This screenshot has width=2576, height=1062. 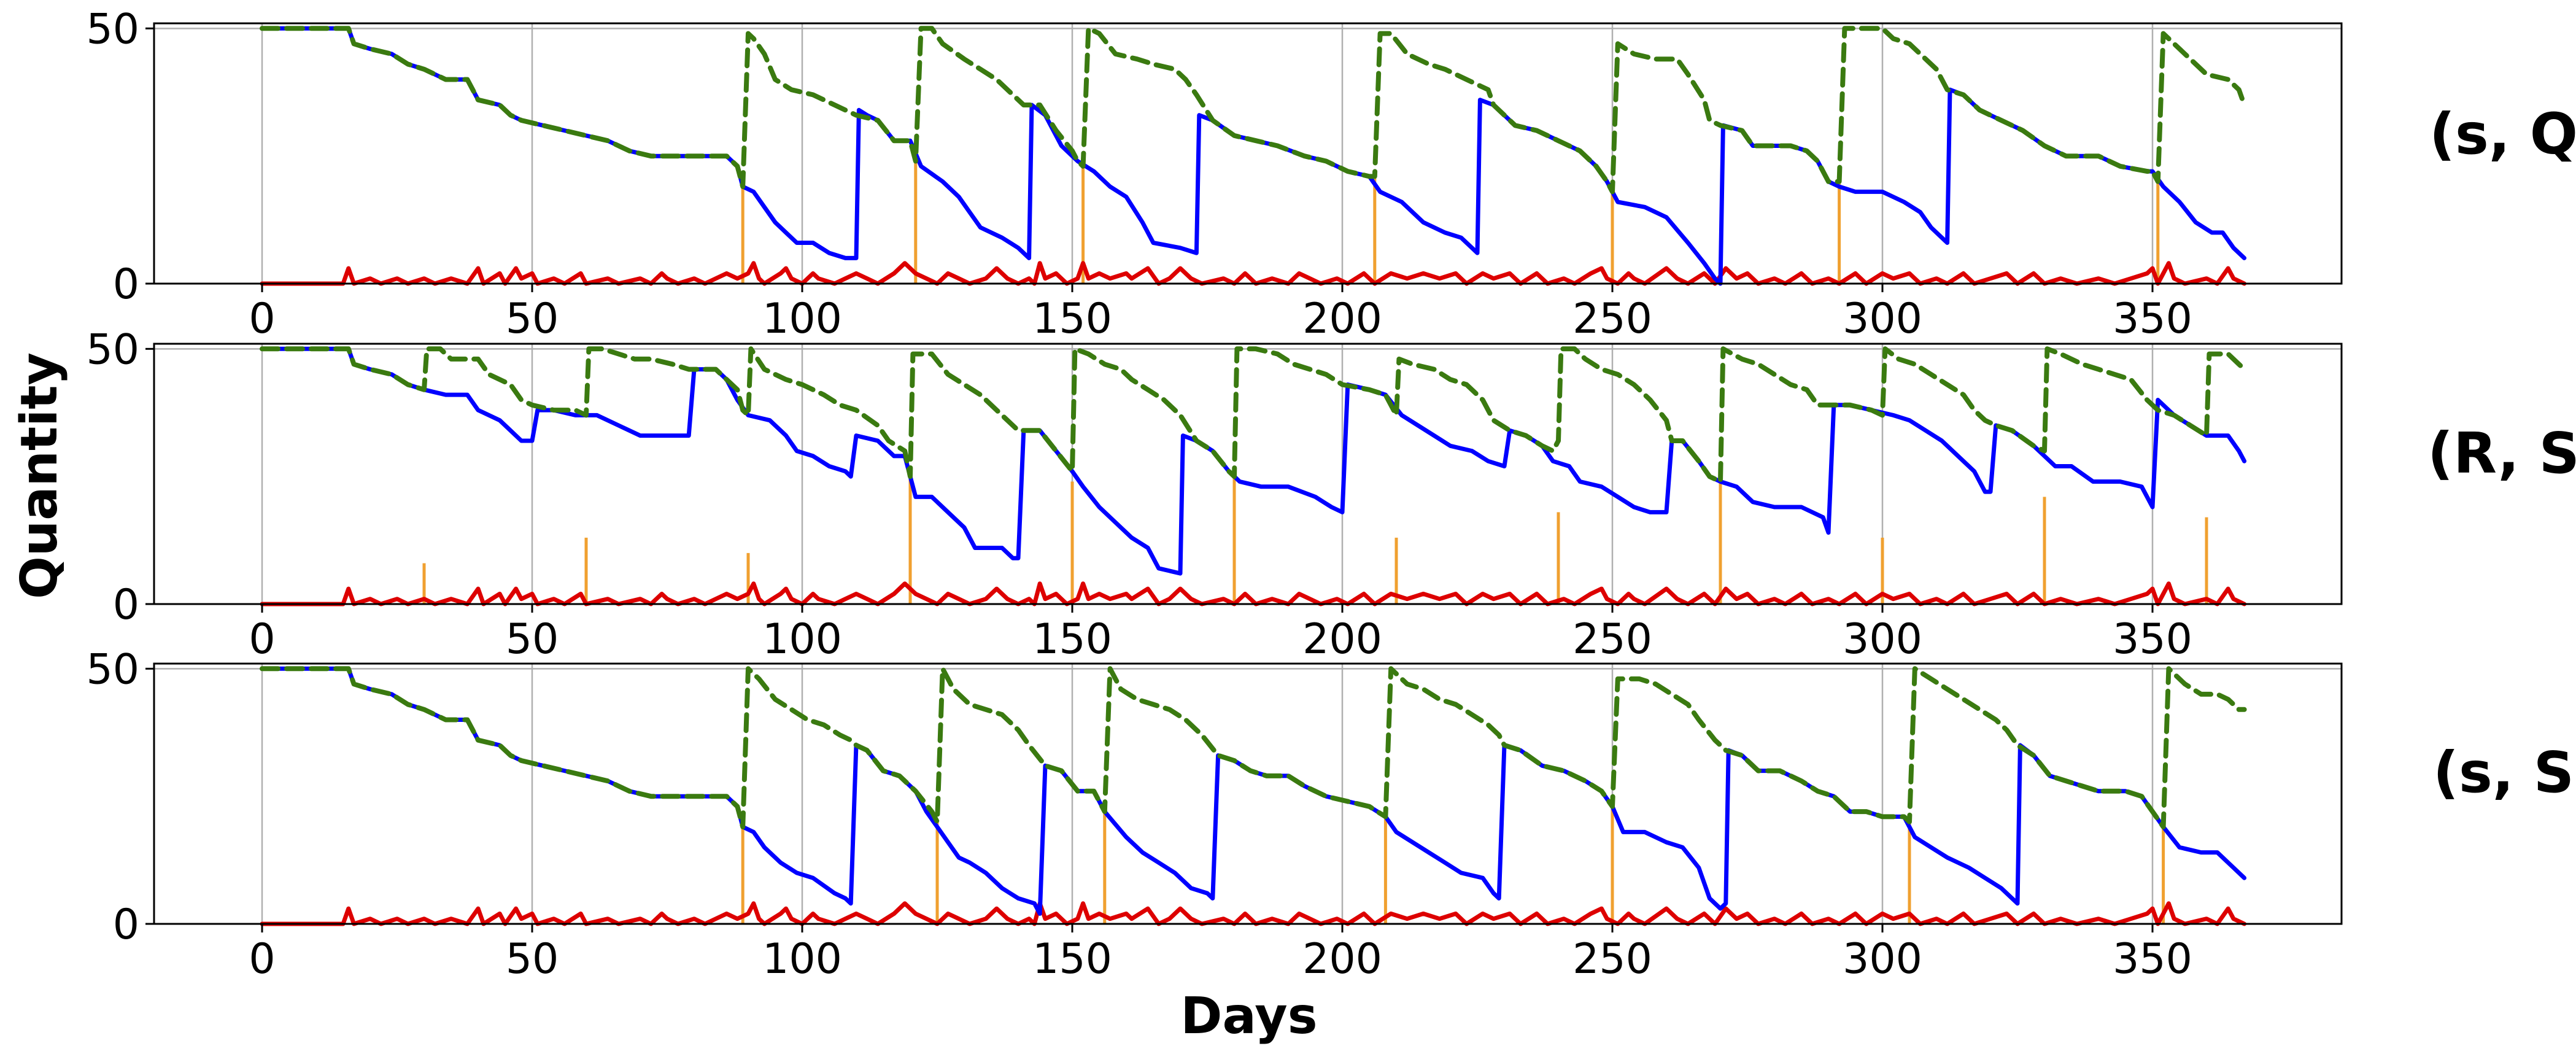 I want to click on y-axis-label: Quantity, so click(x=39, y=475).